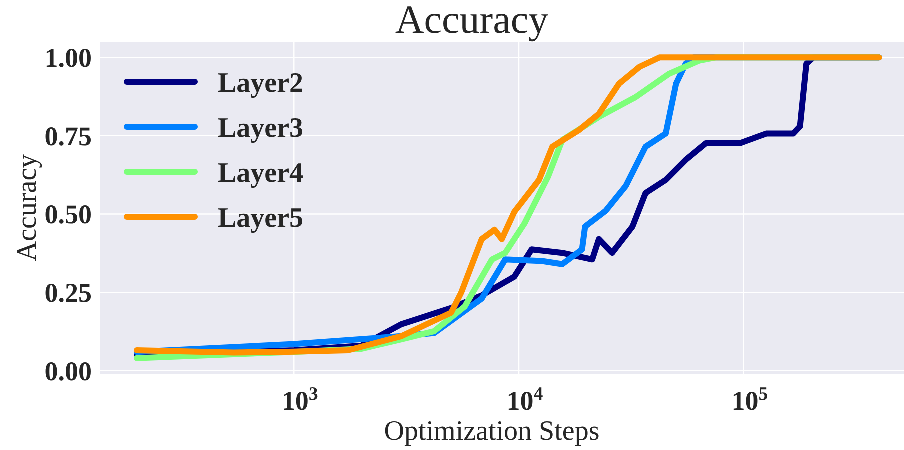  Describe the element at coordinates (68, 371) in the screenshot. I see `y-tick-label: 0.00` at that location.